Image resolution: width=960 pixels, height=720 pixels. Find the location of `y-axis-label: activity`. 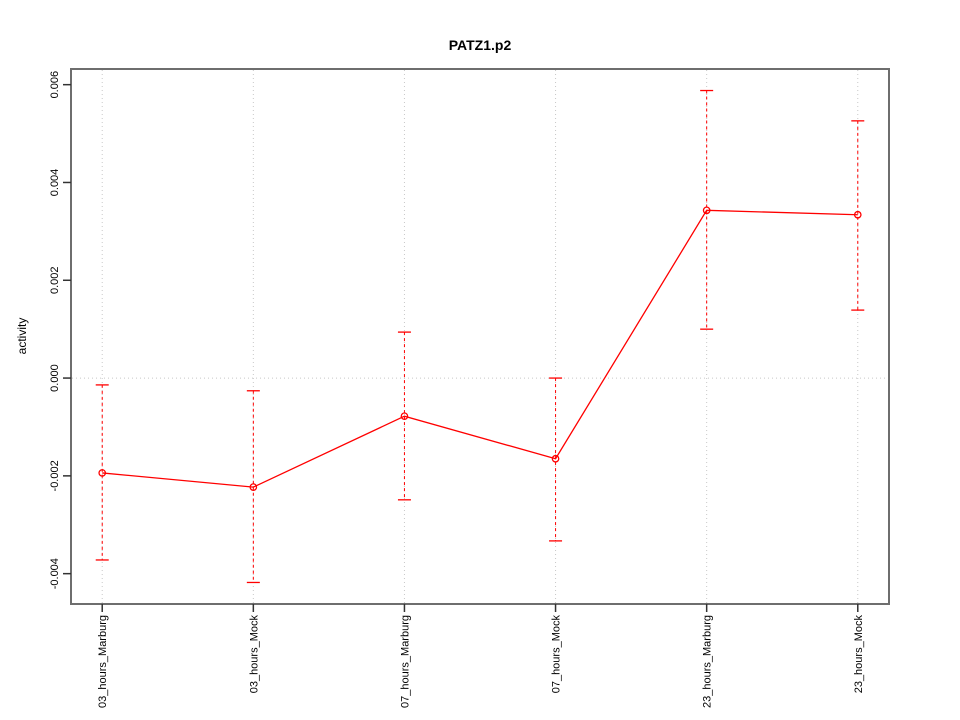

y-axis-label: activity is located at coordinates (22, 336).